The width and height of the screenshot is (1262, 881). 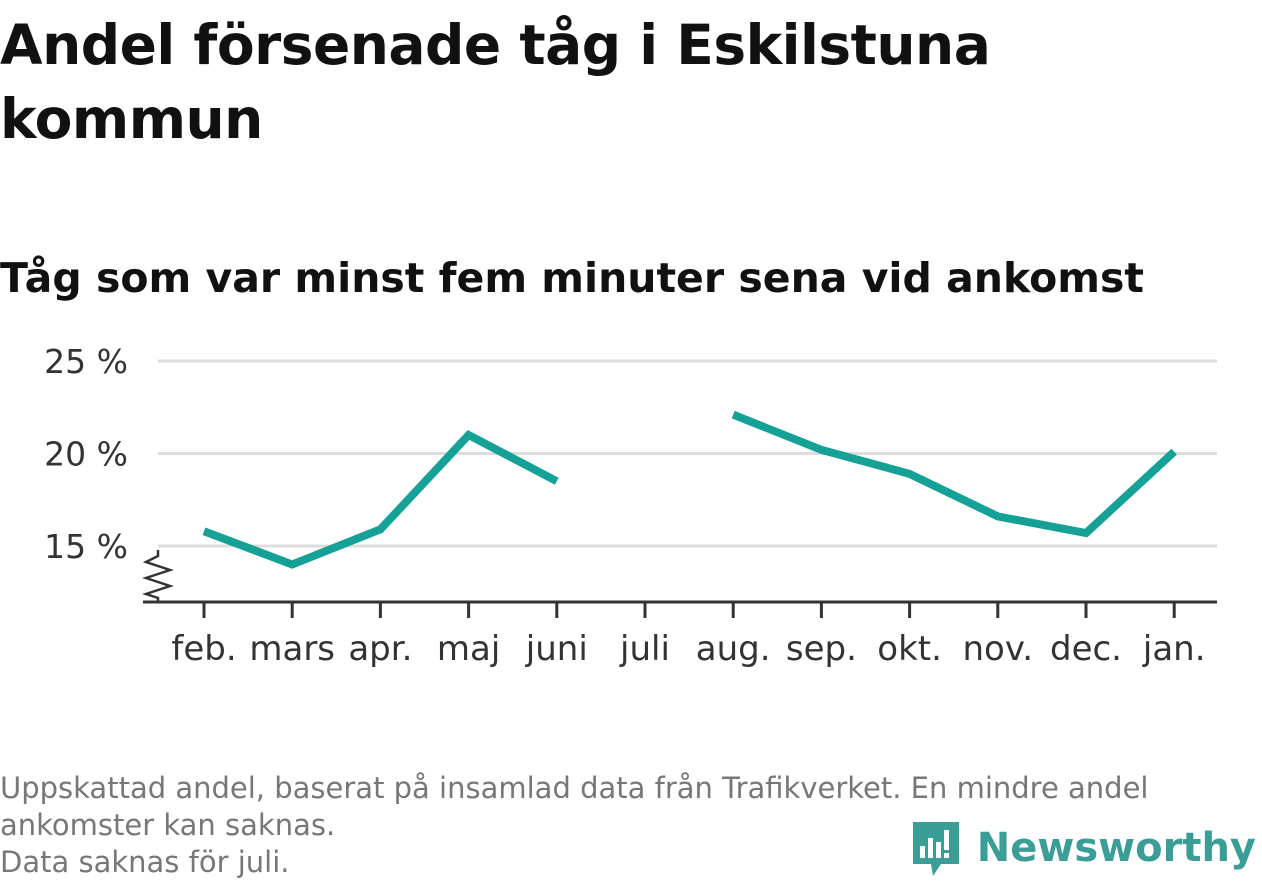 I want to click on x-tick-label: juni, so click(x=556, y=649).